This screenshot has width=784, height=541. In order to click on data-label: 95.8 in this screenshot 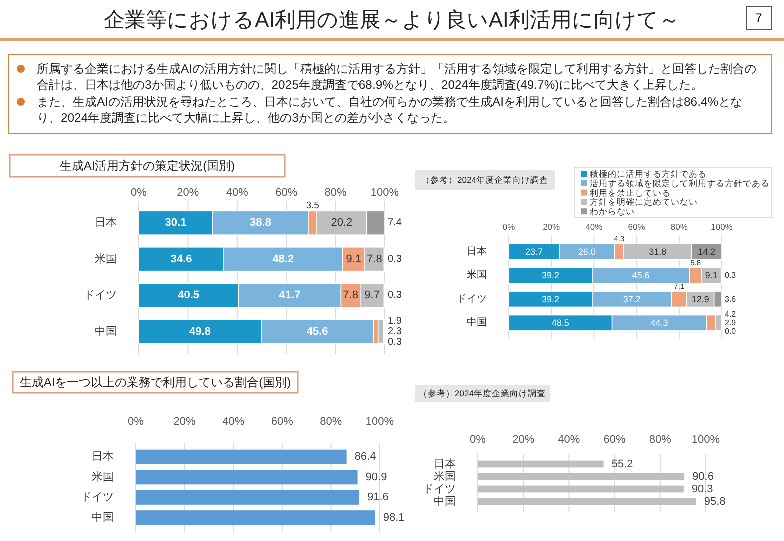, I will do `click(715, 502)`.